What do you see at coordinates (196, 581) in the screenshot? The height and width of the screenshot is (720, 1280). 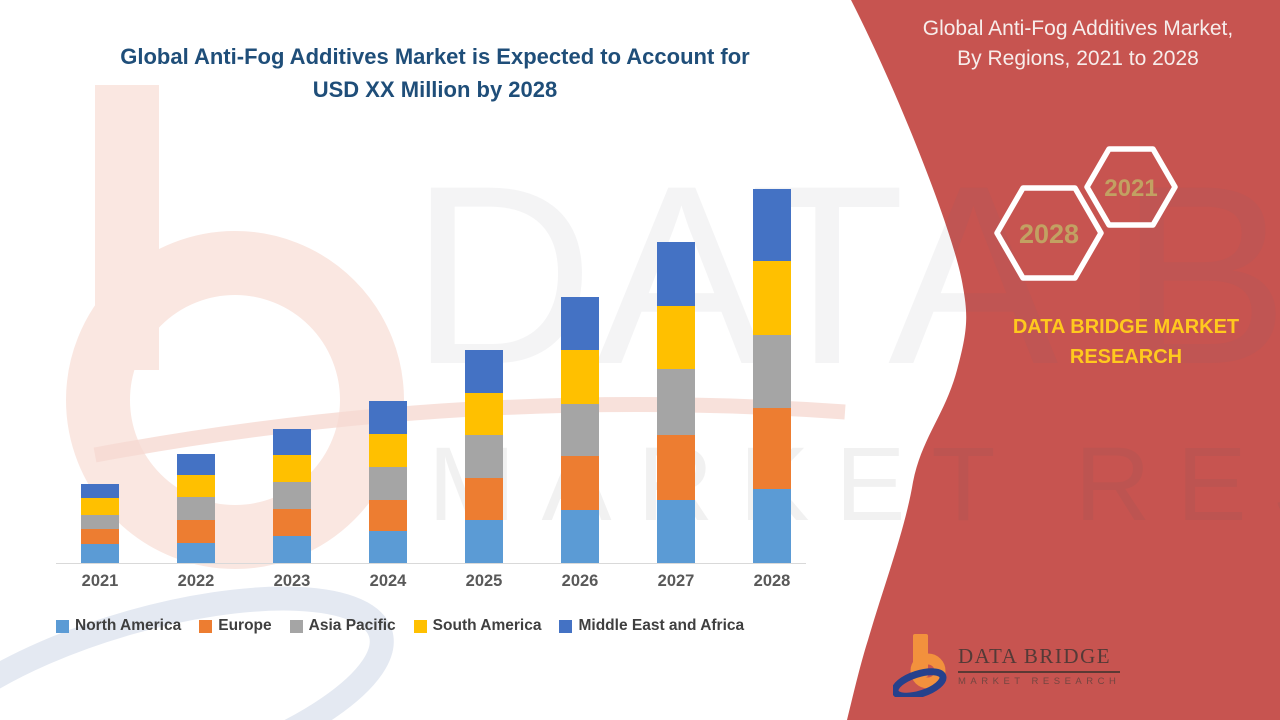 I see `x-axis-label-2022: 2022` at bounding box center [196, 581].